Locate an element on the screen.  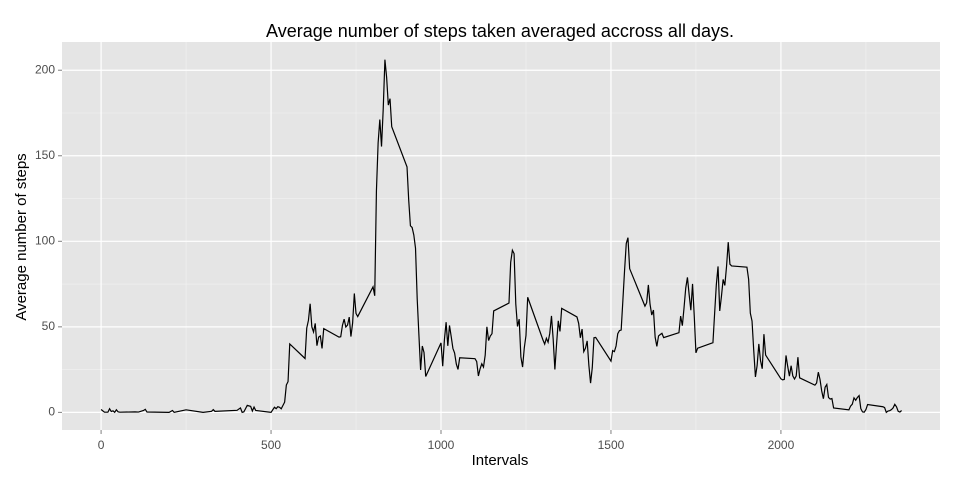
x-axis-label: Intervals is located at coordinates (500, 460).